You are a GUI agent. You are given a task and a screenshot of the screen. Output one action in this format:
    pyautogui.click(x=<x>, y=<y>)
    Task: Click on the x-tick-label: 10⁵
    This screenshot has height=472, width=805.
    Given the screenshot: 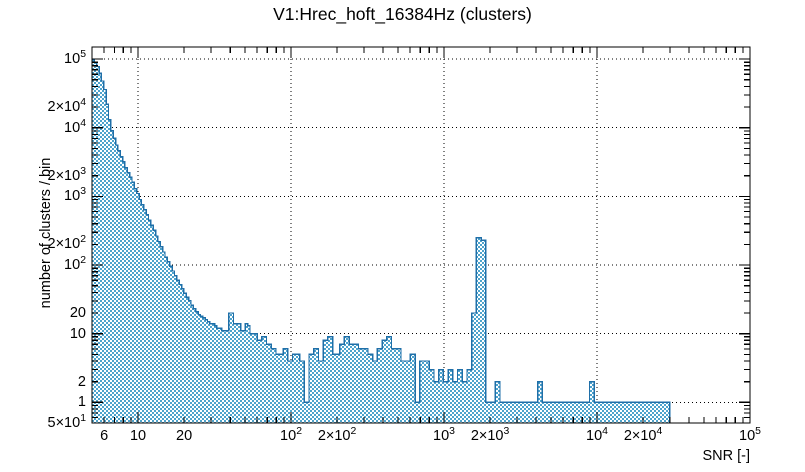 What is the action you would take?
    pyautogui.click(x=750, y=435)
    